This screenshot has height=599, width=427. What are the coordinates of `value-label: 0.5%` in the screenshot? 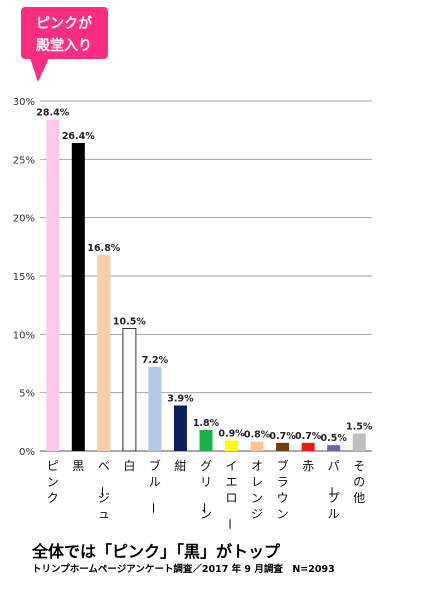 It's located at (334, 438).